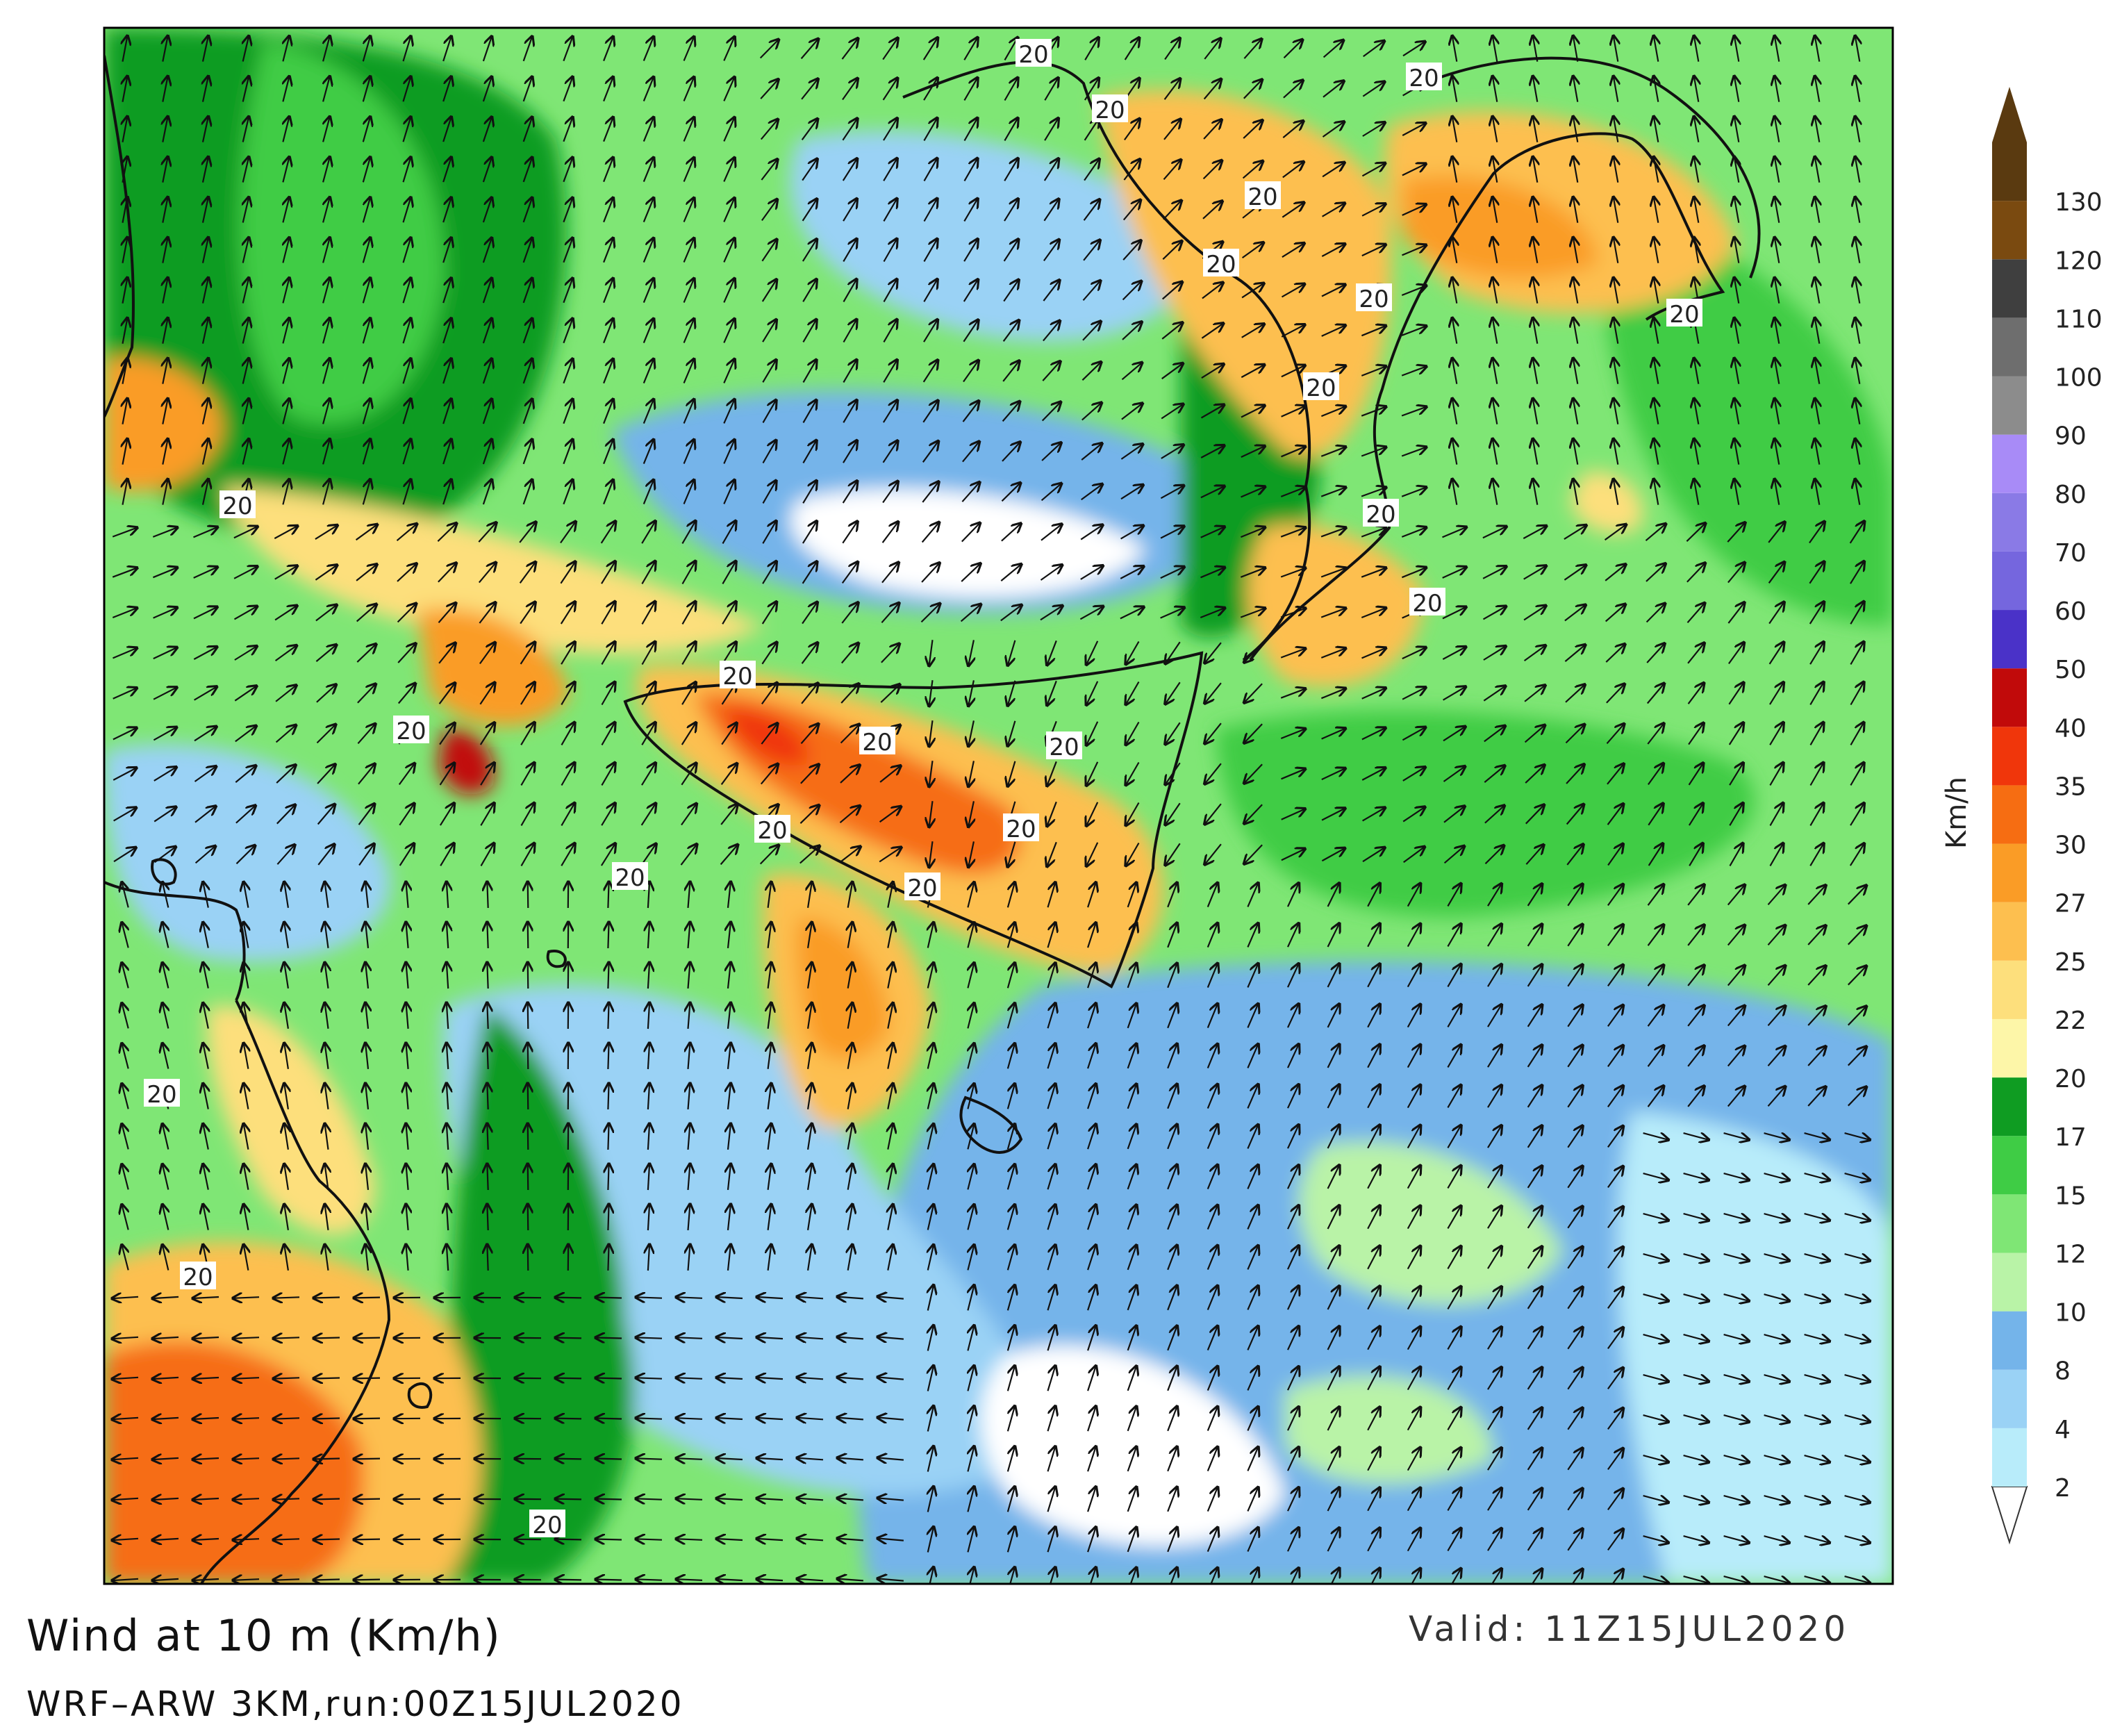 The width and height of the screenshot is (2122, 1736). Describe the element at coordinates (1262, 197) in the screenshot. I see `contour-label: 20` at that location.